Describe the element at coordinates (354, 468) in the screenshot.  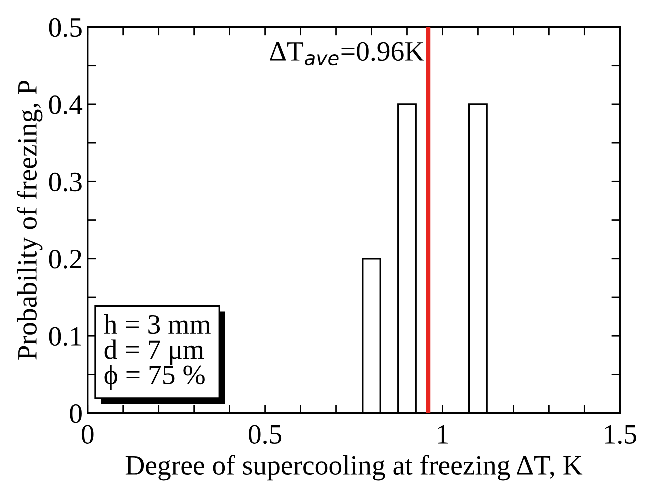
I see `x-axis-title: Degree of supercooling at freezing ΔT, K` at that location.